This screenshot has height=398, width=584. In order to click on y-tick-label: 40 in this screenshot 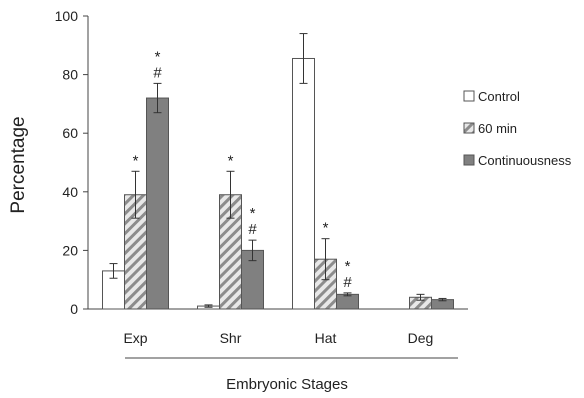, I will do `click(70, 192)`.